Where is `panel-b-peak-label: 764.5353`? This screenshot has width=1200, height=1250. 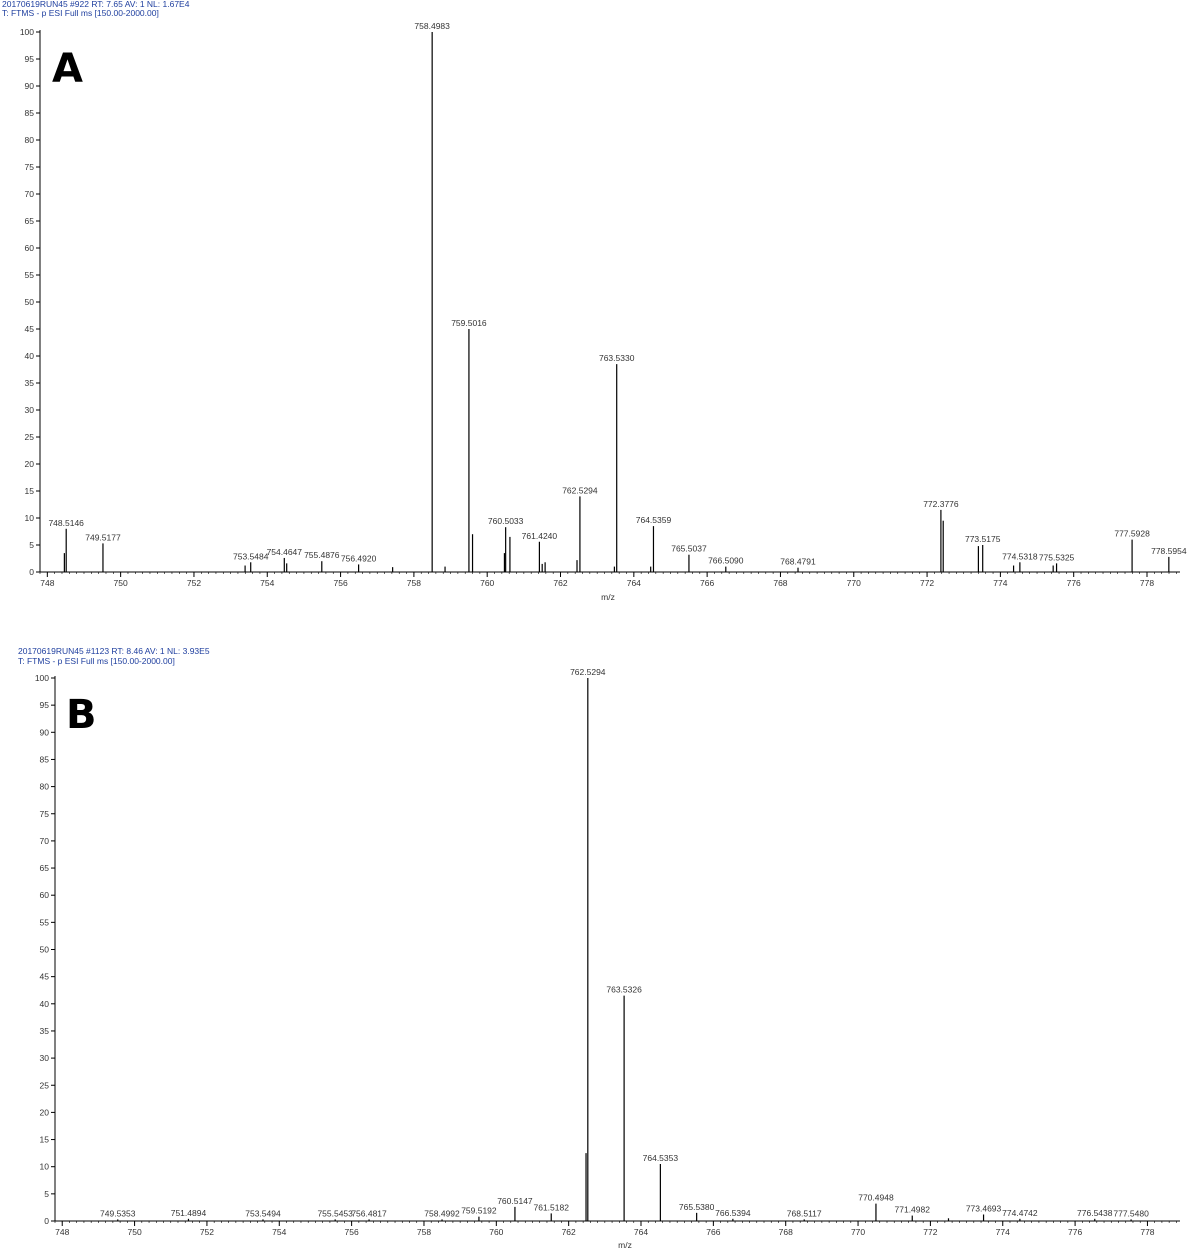
panel-b-peak-label: 764.5353 is located at coordinates (661, 1158).